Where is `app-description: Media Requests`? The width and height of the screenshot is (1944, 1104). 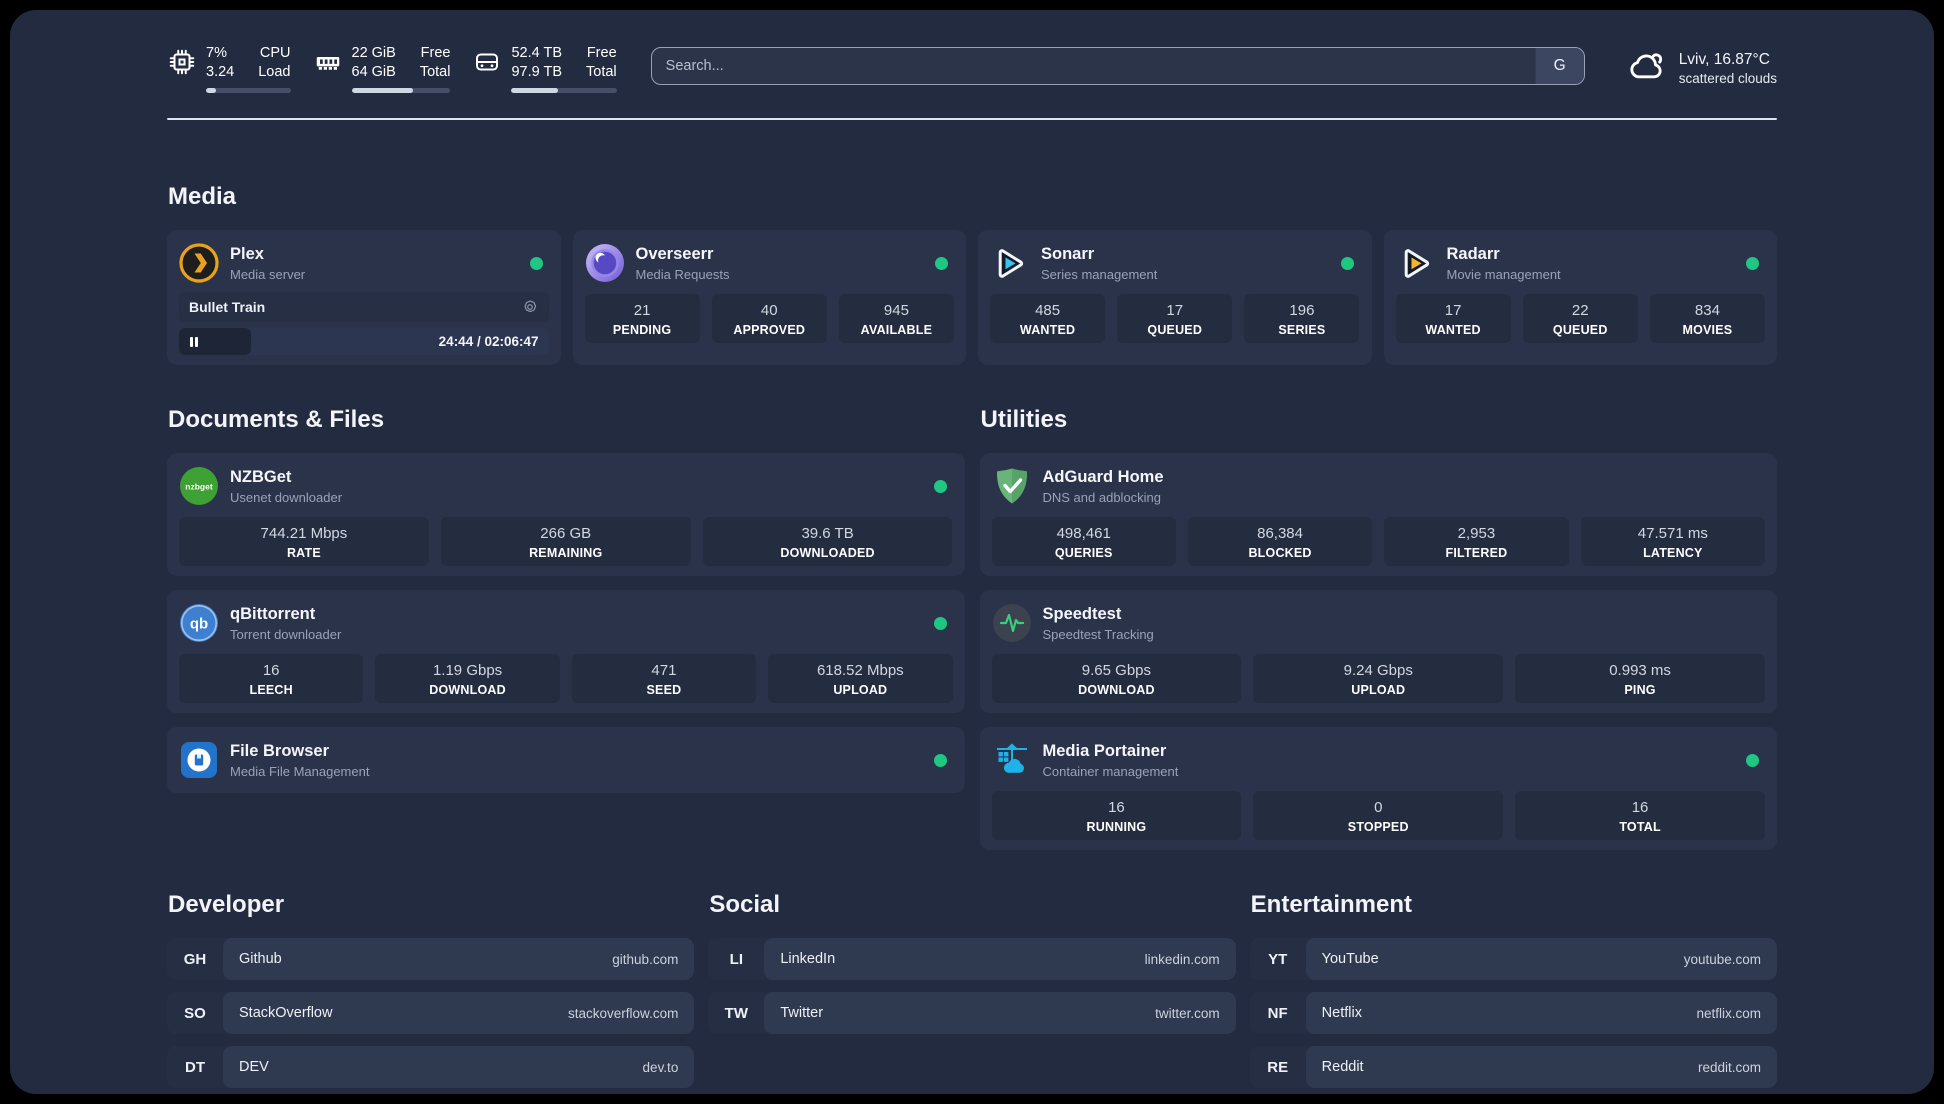 app-description: Media Requests is located at coordinates (682, 274).